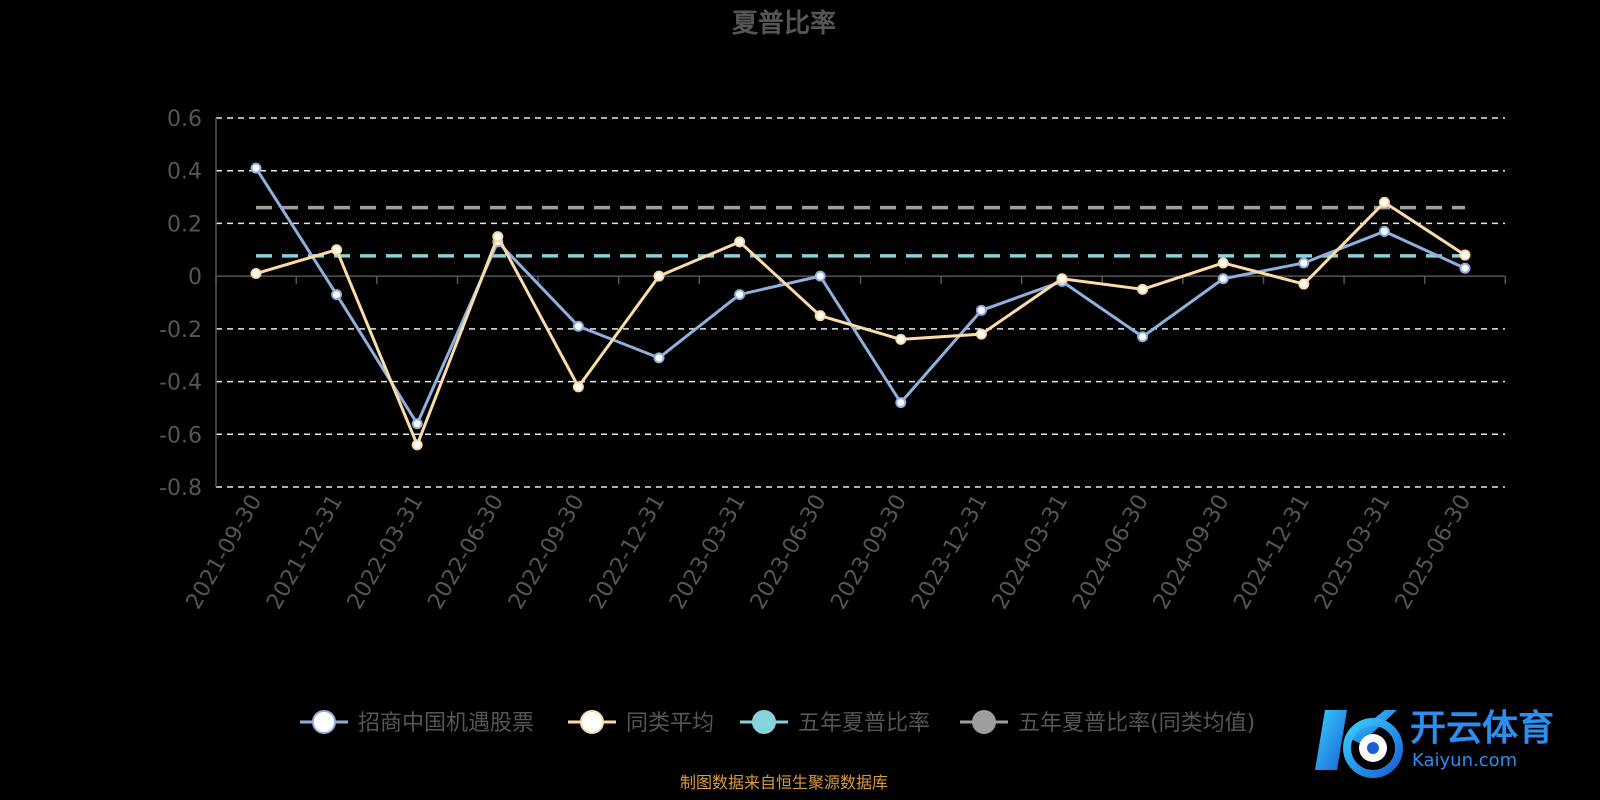 This screenshot has height=800, width=1600. I want to click on legend-label: 招商中国机遇股票, so click(446, 723).